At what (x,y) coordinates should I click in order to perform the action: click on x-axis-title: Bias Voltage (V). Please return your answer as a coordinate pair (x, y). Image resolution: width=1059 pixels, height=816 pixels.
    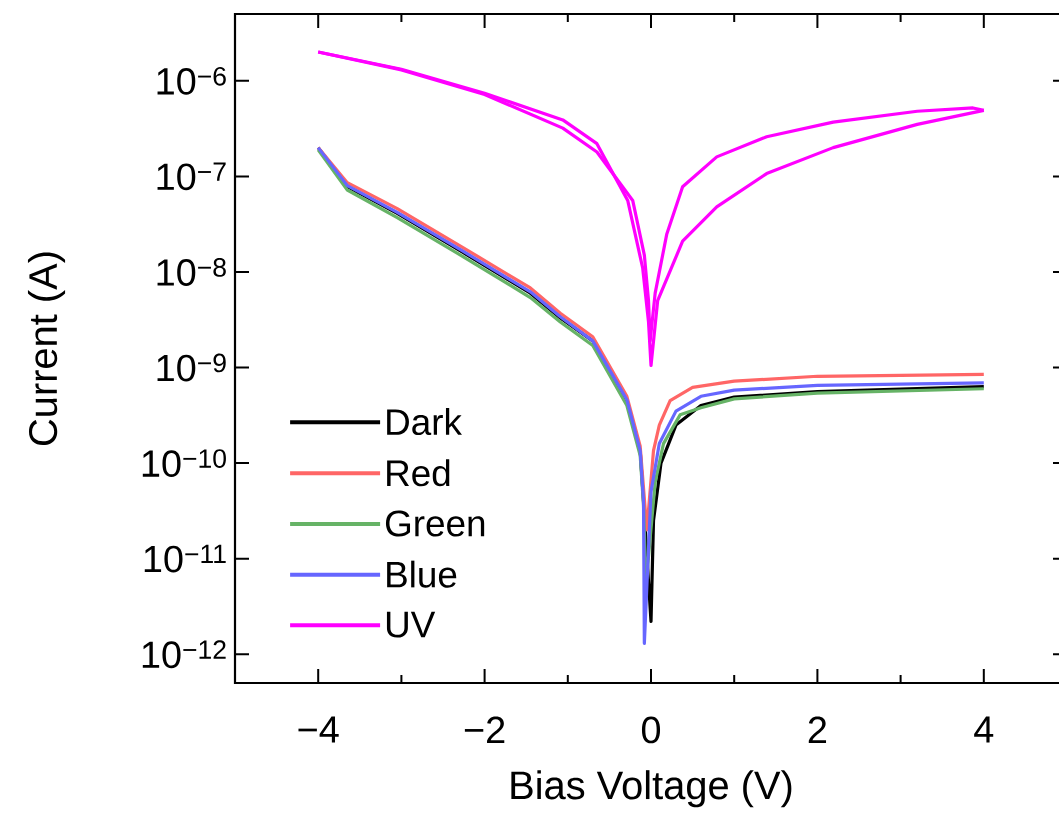
    Looking at the image, I should click on (651, 789).